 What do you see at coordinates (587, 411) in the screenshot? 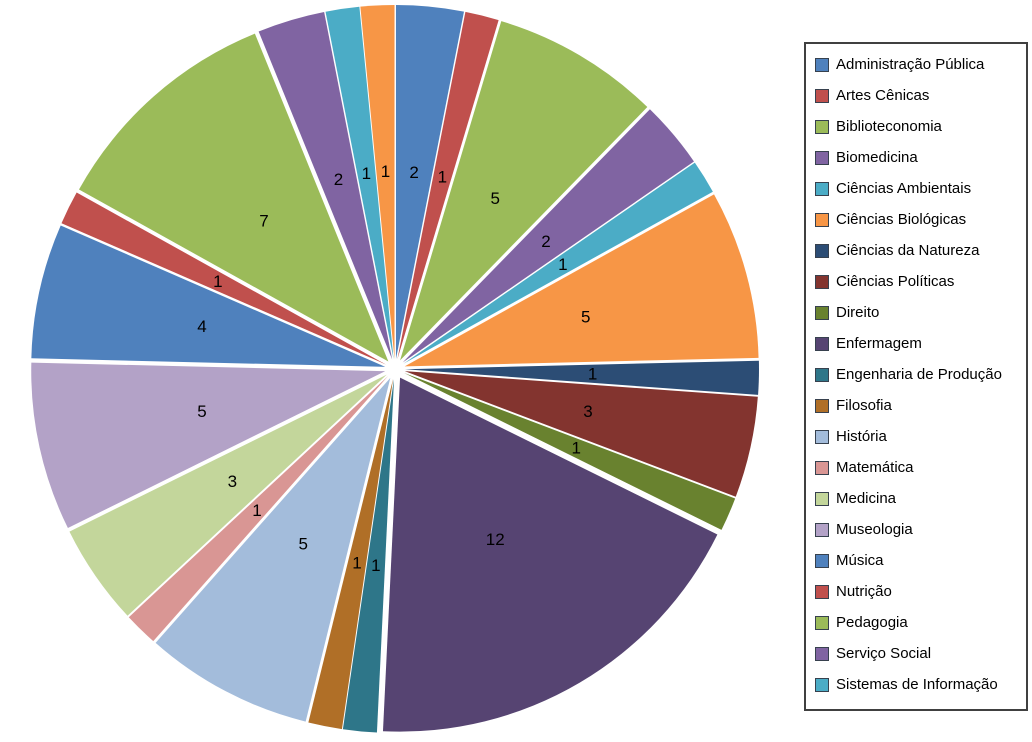
I see `slice-value-label-ciencias-politicas: 3` at bounding box center [587, 411].